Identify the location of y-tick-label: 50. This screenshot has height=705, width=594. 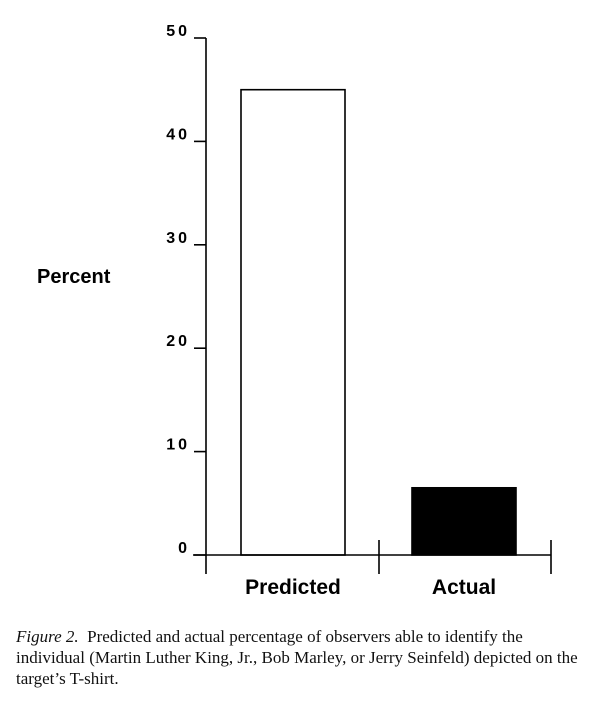
(178, 31).